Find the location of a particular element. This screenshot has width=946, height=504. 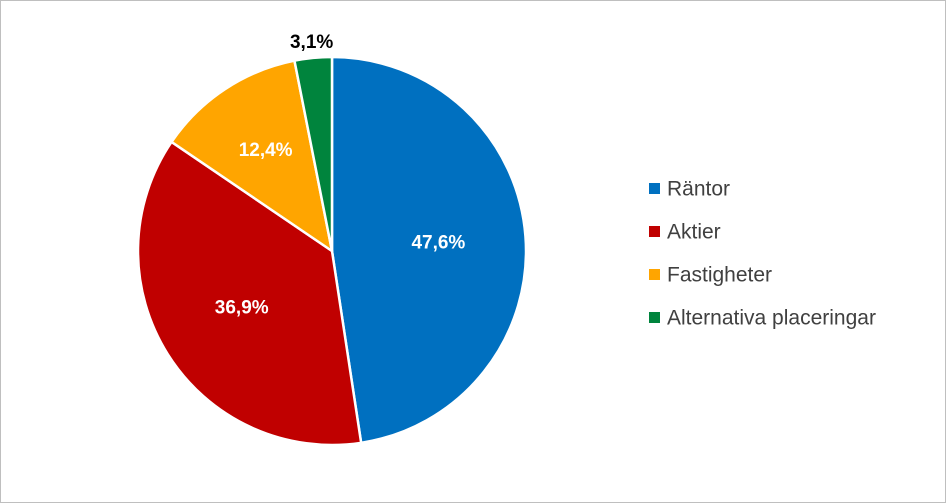

pie-slice-alternativa-placeringar is located at coordinates (313, 154).